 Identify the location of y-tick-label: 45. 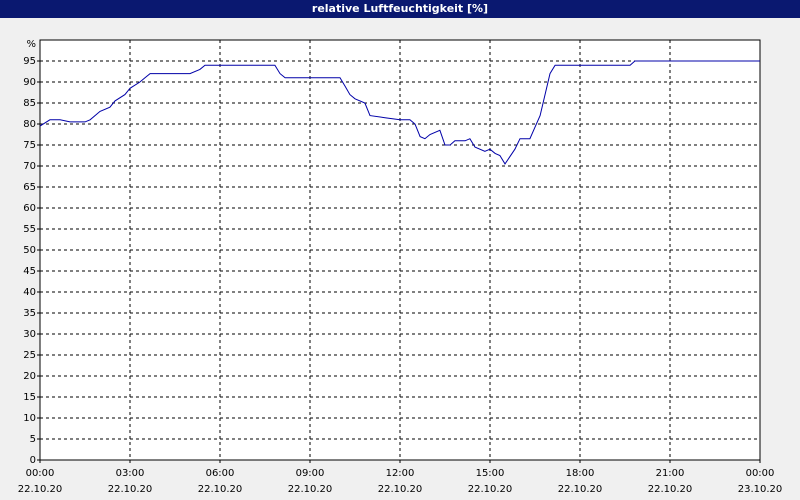
(29, 271).